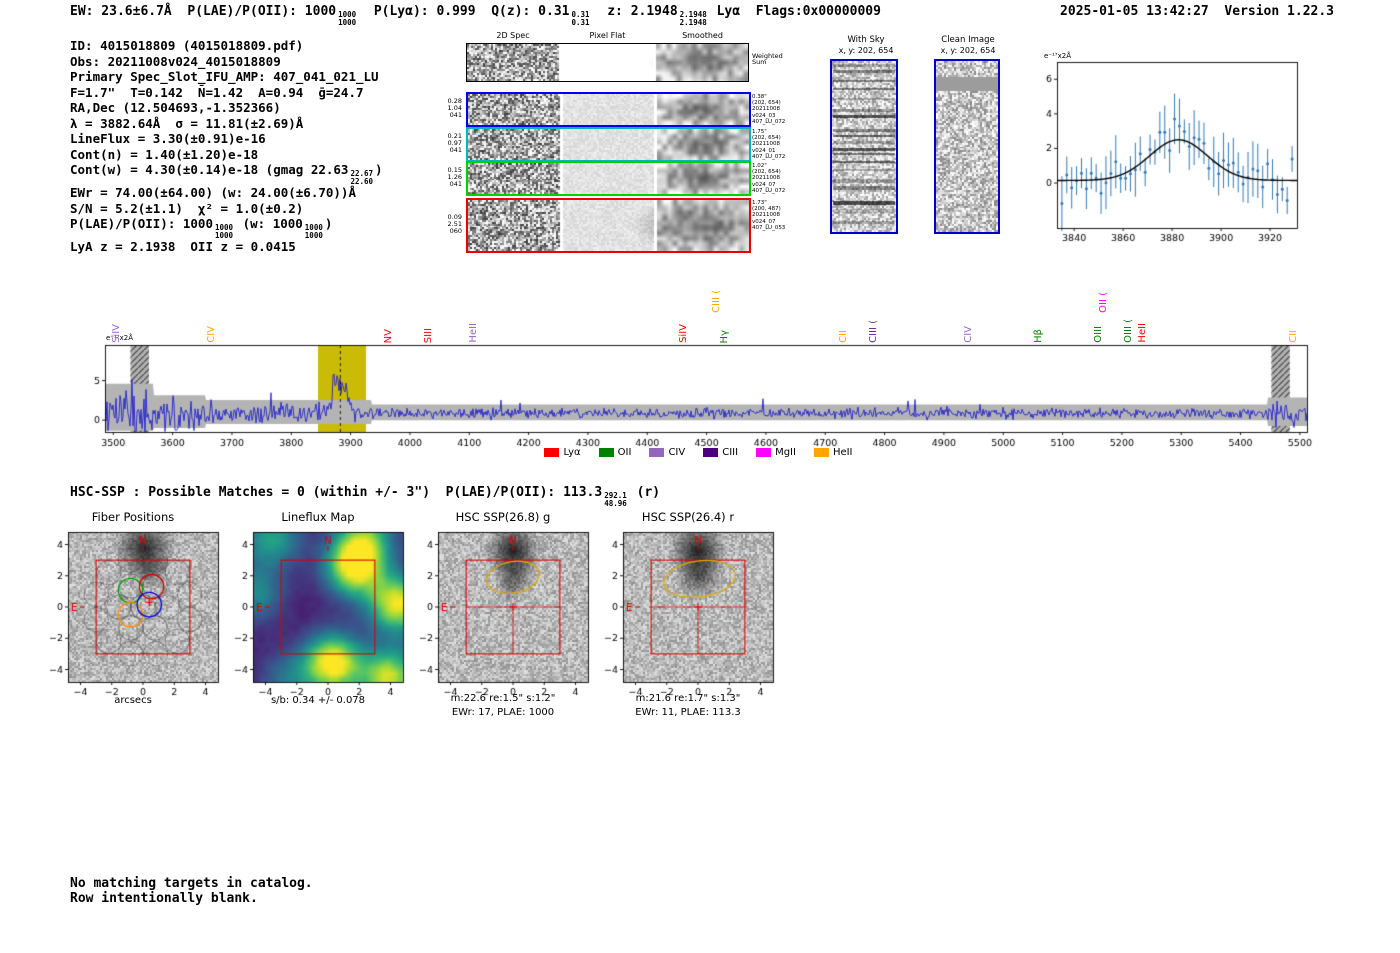 This screenshot has width=1400, height=953. Describe the element at coordinates (730, 452) in the screenshot. I see `legend-label: CIII` at that location.